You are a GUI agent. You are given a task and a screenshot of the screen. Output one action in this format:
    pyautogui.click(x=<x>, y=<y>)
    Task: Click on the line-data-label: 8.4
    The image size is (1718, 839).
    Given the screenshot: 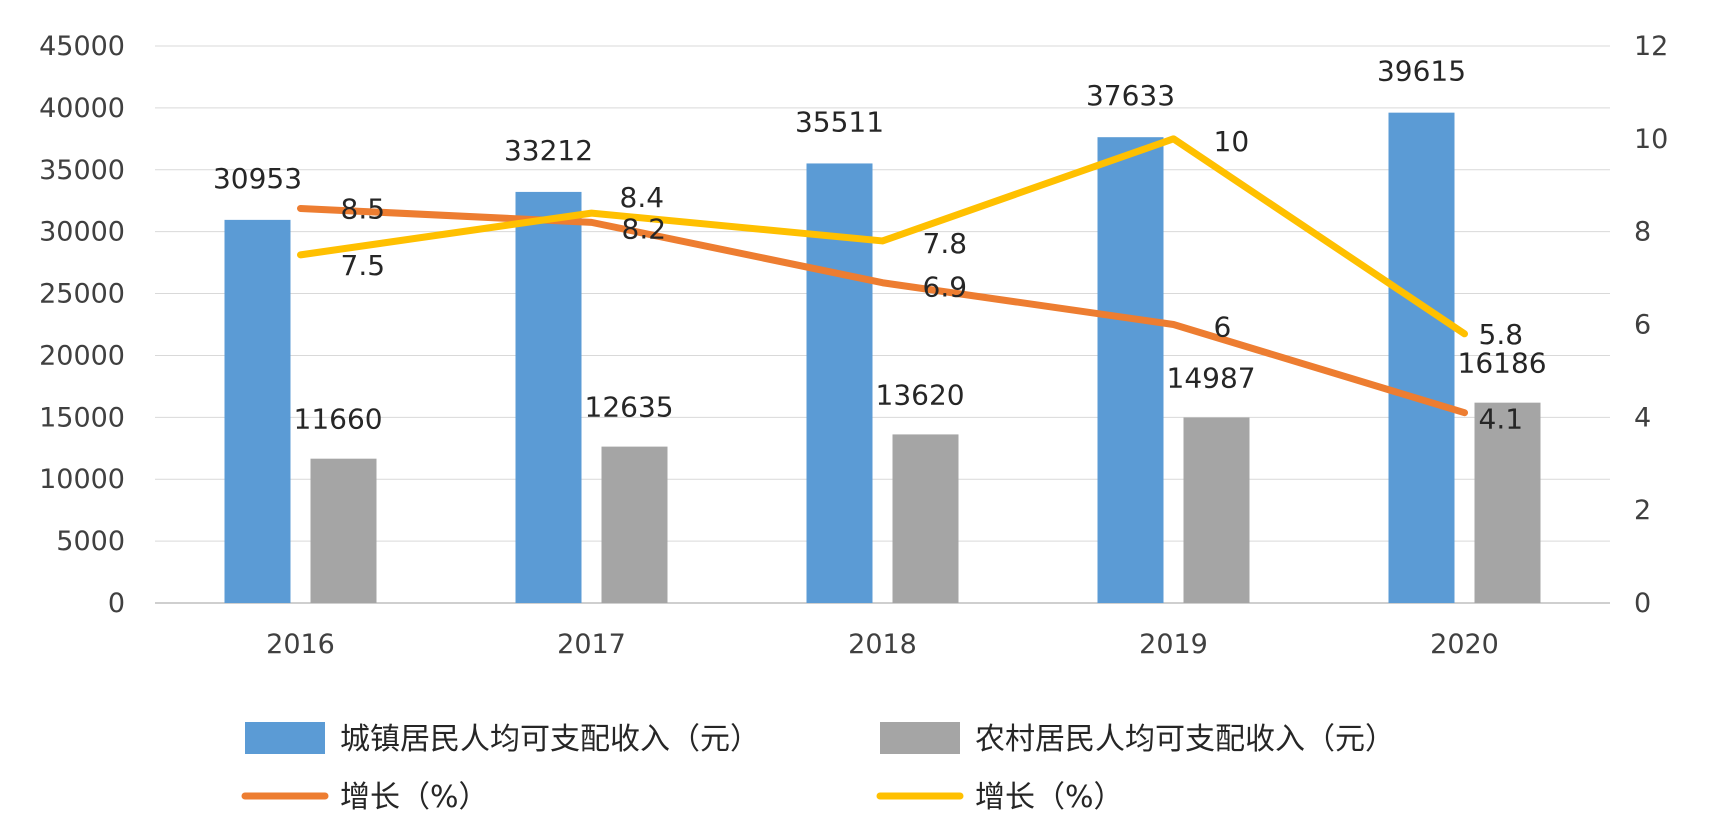 What is the action you would take?
    pyautogui.click(x=642, y=197)
    